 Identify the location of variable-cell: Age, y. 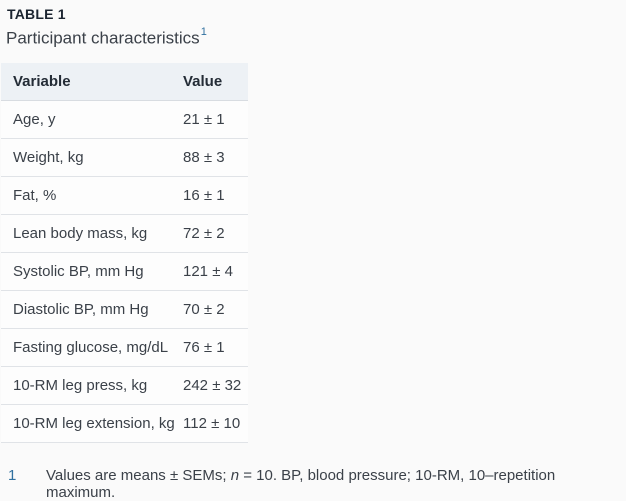
(86, 119).